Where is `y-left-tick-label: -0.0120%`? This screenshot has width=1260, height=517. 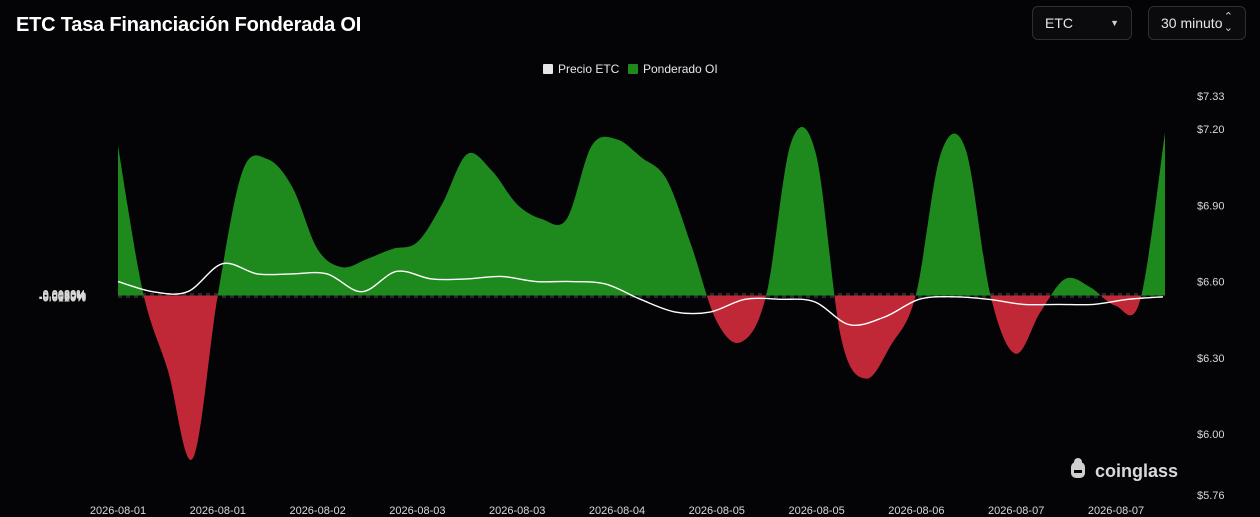
y-left-tick-label: -0.0120% is located at coordinates (62, 298).